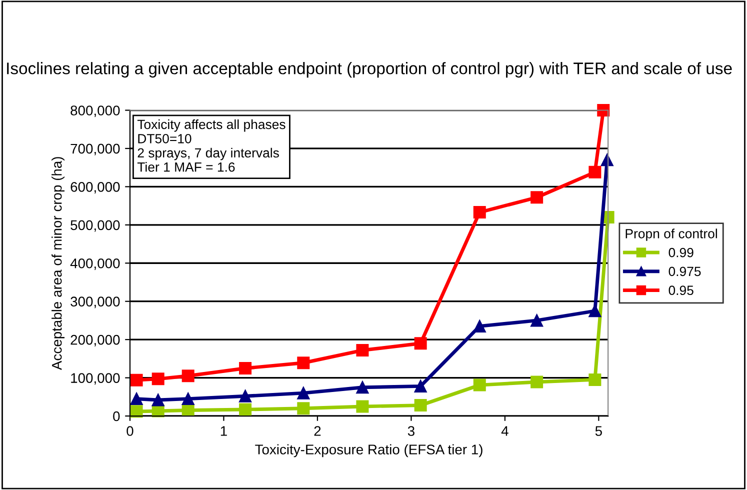 The image size is (747, 490). Describe the element at coordinates (95, 188) in the screenshot. I see `y-tick-label: 600,000` at that location.